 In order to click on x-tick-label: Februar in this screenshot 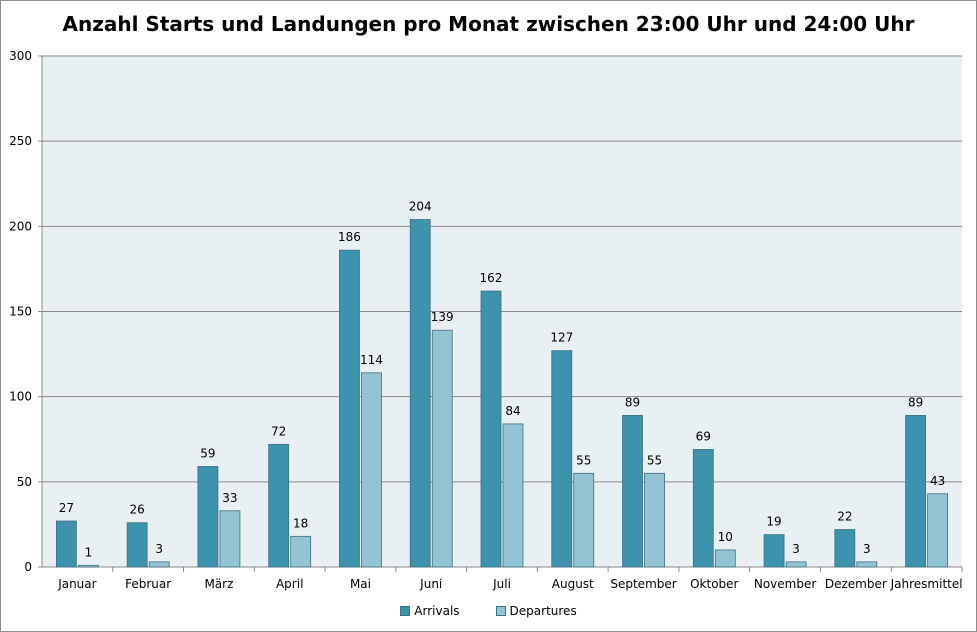, I will do `click(148, 584)`.